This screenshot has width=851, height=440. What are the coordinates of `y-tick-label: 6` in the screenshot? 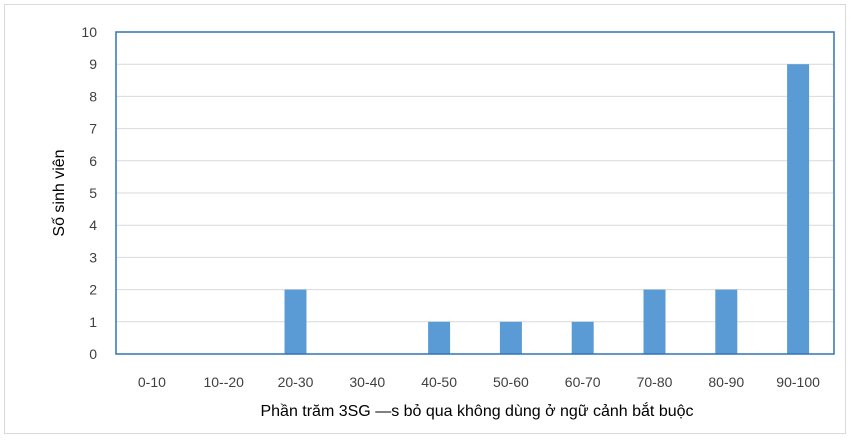 It's located at (93, 161).